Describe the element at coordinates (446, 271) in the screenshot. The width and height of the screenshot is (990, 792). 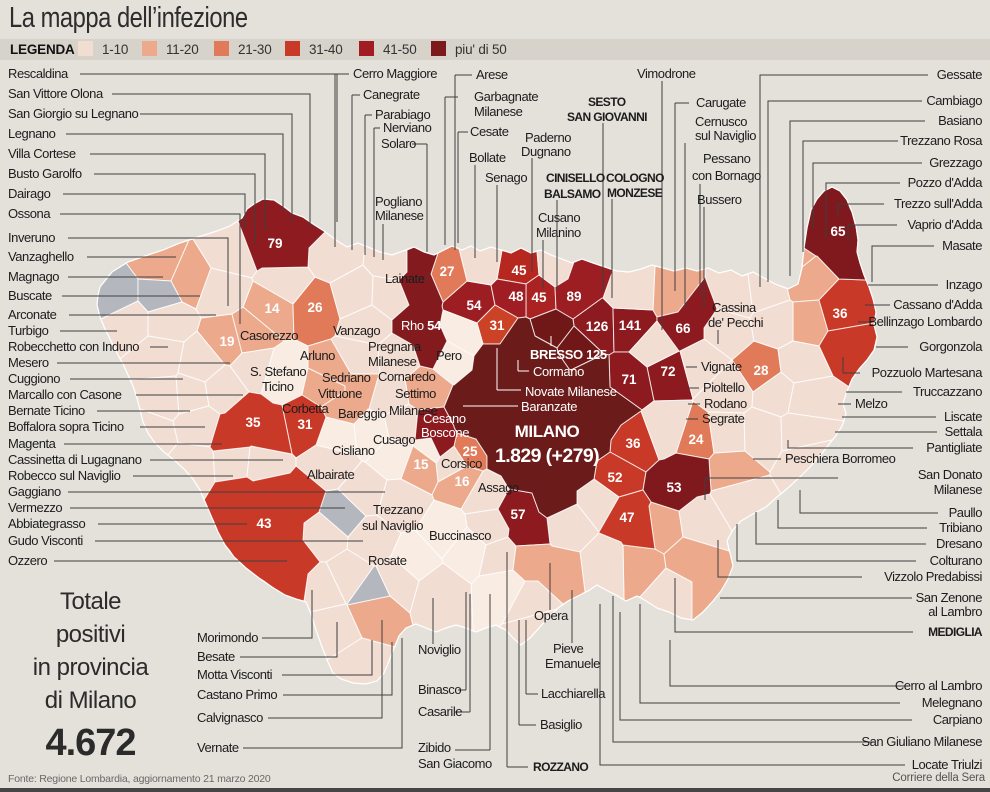
I see `svg-text: 27` at that location.